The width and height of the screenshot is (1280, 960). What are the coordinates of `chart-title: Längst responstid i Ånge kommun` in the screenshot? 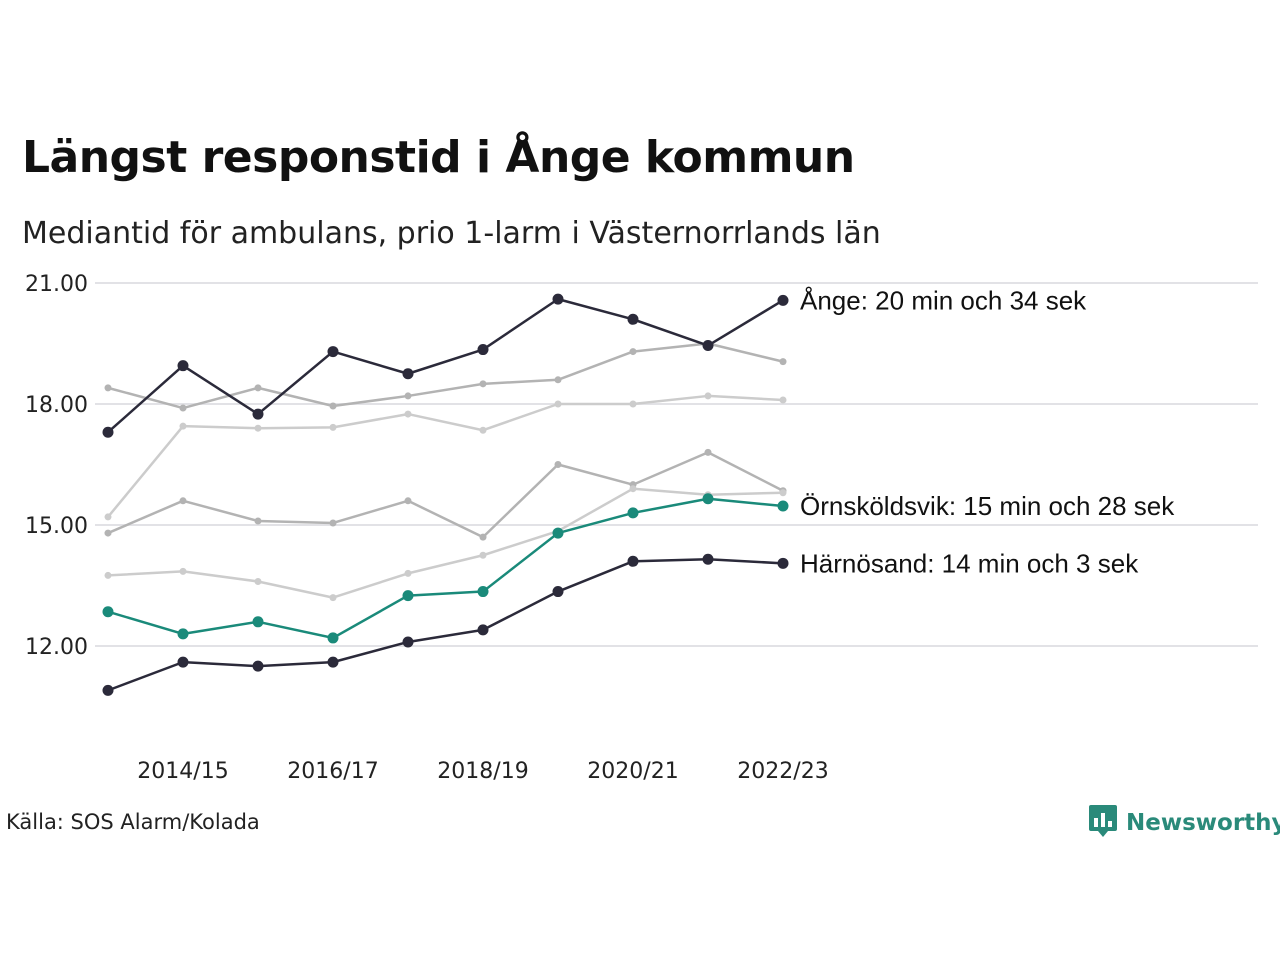 It's located at (438, 157).